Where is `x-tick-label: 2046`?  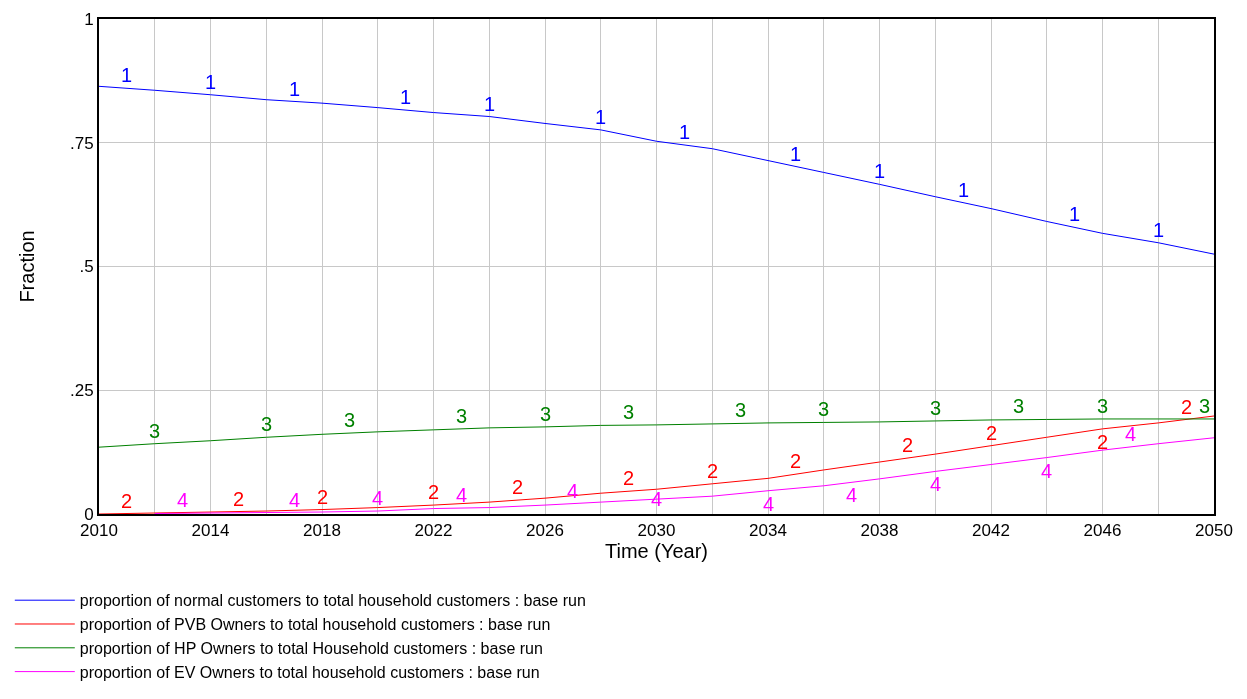 x-tick-label: 2046 is located at coordinates (1102, 531).